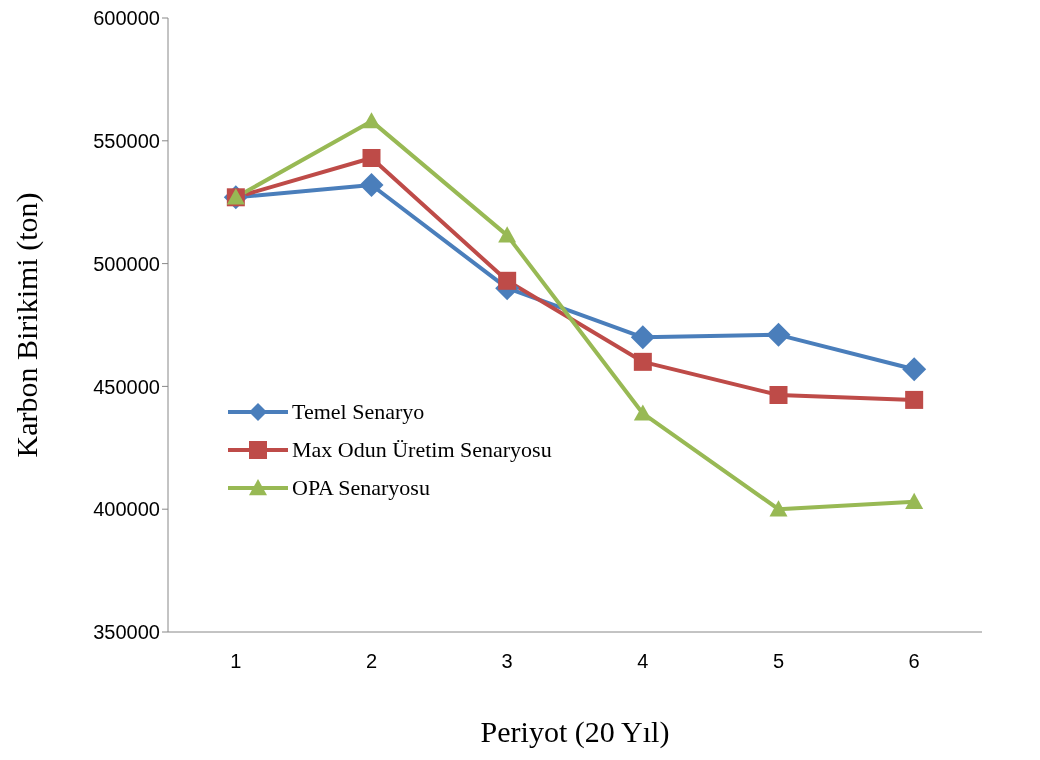 This screenshot has width=1040, height=760. Describe the element at coordinates (914, 661) in the screenshot. I see `x-tick-label: 6` at that location.